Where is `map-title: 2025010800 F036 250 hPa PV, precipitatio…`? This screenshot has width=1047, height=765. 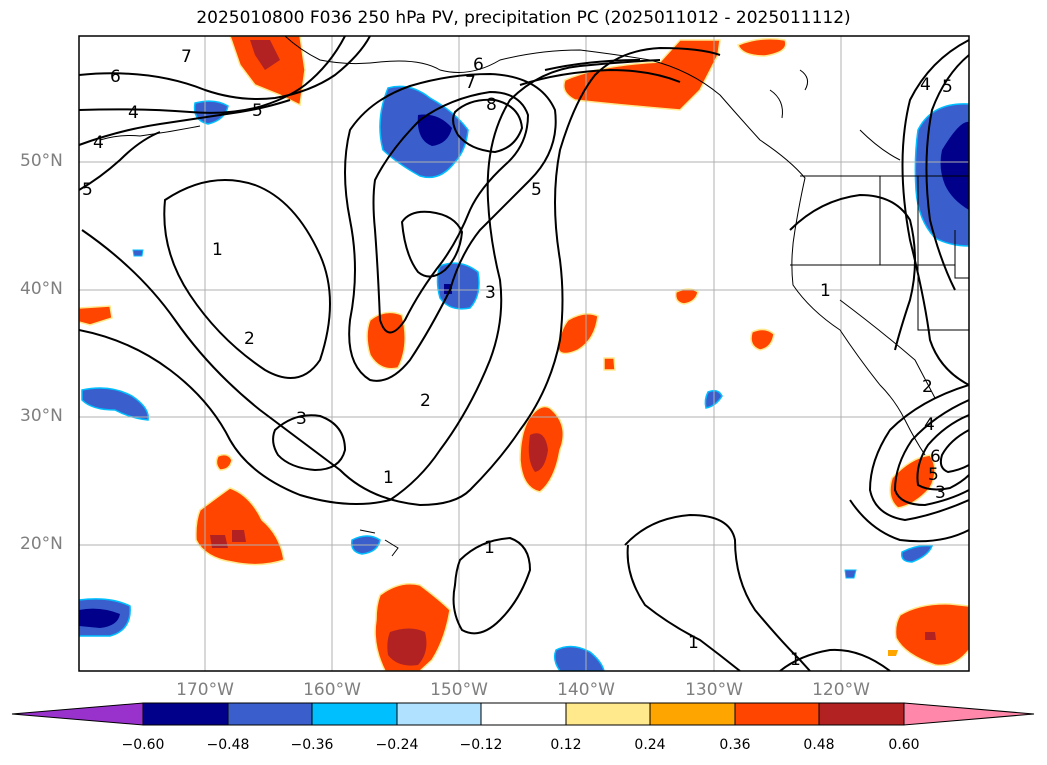 map-title: 2025010800 F036 250 hPa PV, precipitatio… is located at coordinates (523, 18).